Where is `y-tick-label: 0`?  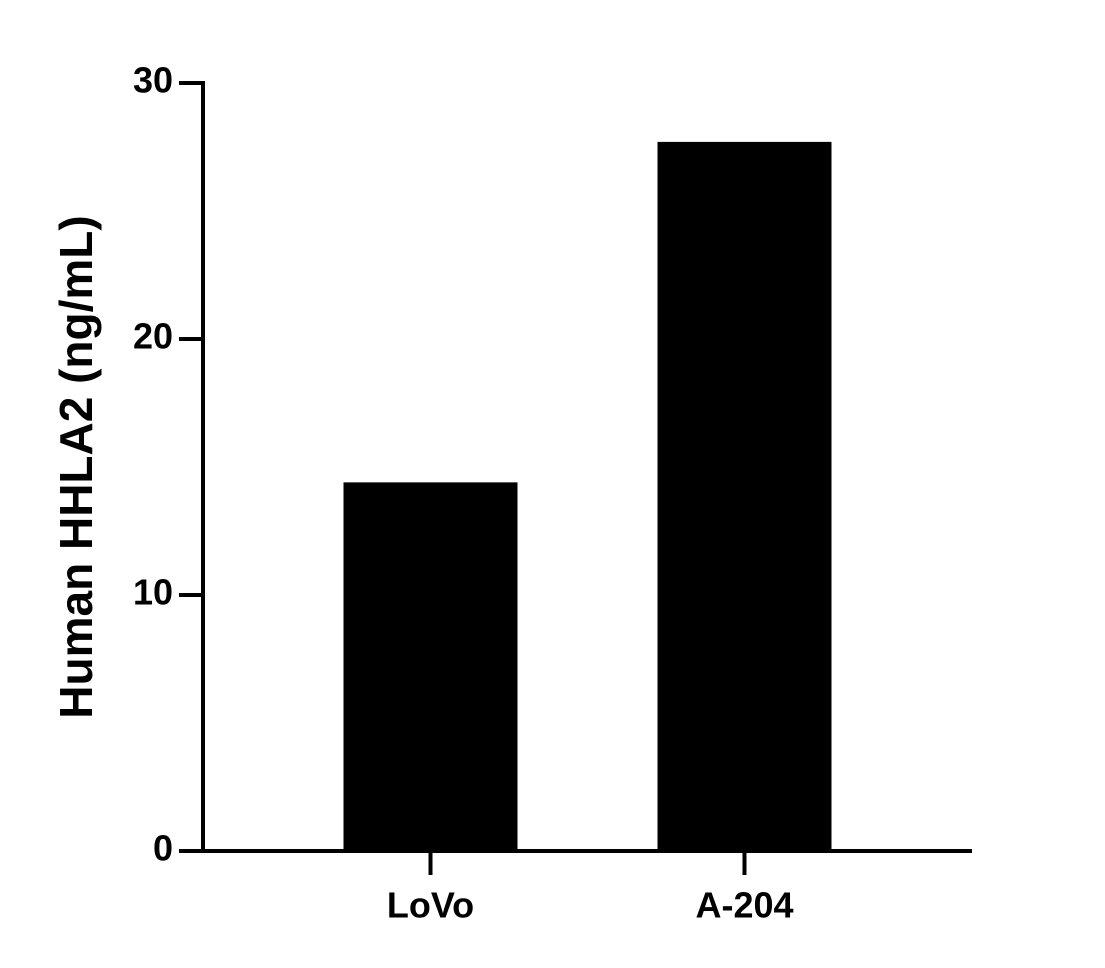
y-tick-label: 0 is located at coordinates (163, 848).